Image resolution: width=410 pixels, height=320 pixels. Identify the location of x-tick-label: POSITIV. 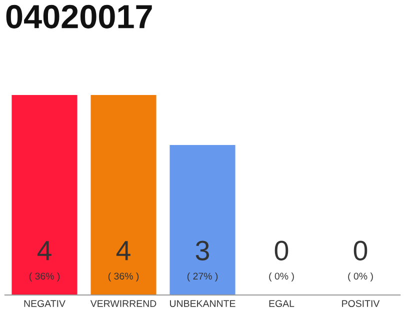
(361, 303).